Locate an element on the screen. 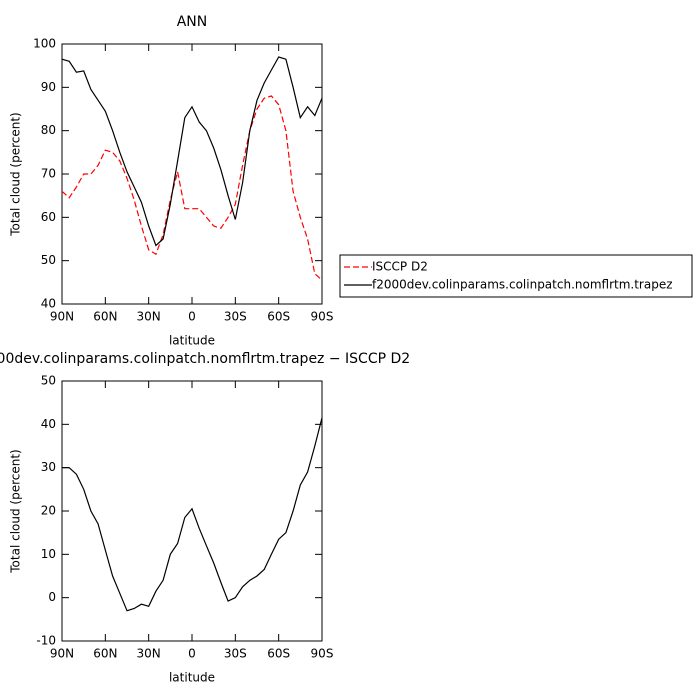 The width and height of the screenshot is (700, 700). chart-title: ANN is located at coordinates (192, 22).